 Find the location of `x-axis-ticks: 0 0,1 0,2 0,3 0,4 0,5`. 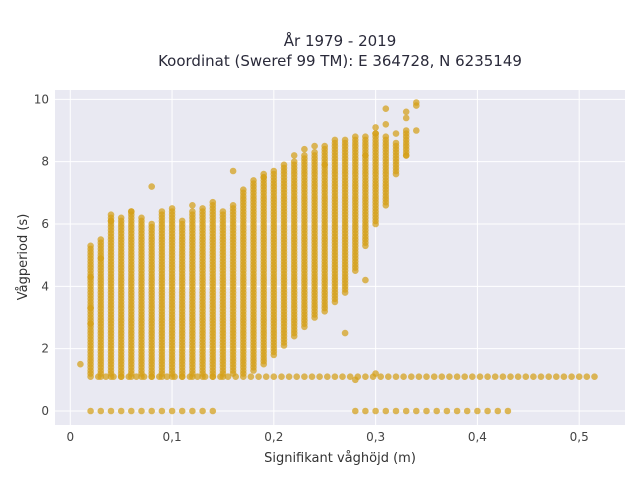

x-axis-ticks: 0 0,1 0,2 0,3 0,4 0,5 is located at coordinates (327, 437).